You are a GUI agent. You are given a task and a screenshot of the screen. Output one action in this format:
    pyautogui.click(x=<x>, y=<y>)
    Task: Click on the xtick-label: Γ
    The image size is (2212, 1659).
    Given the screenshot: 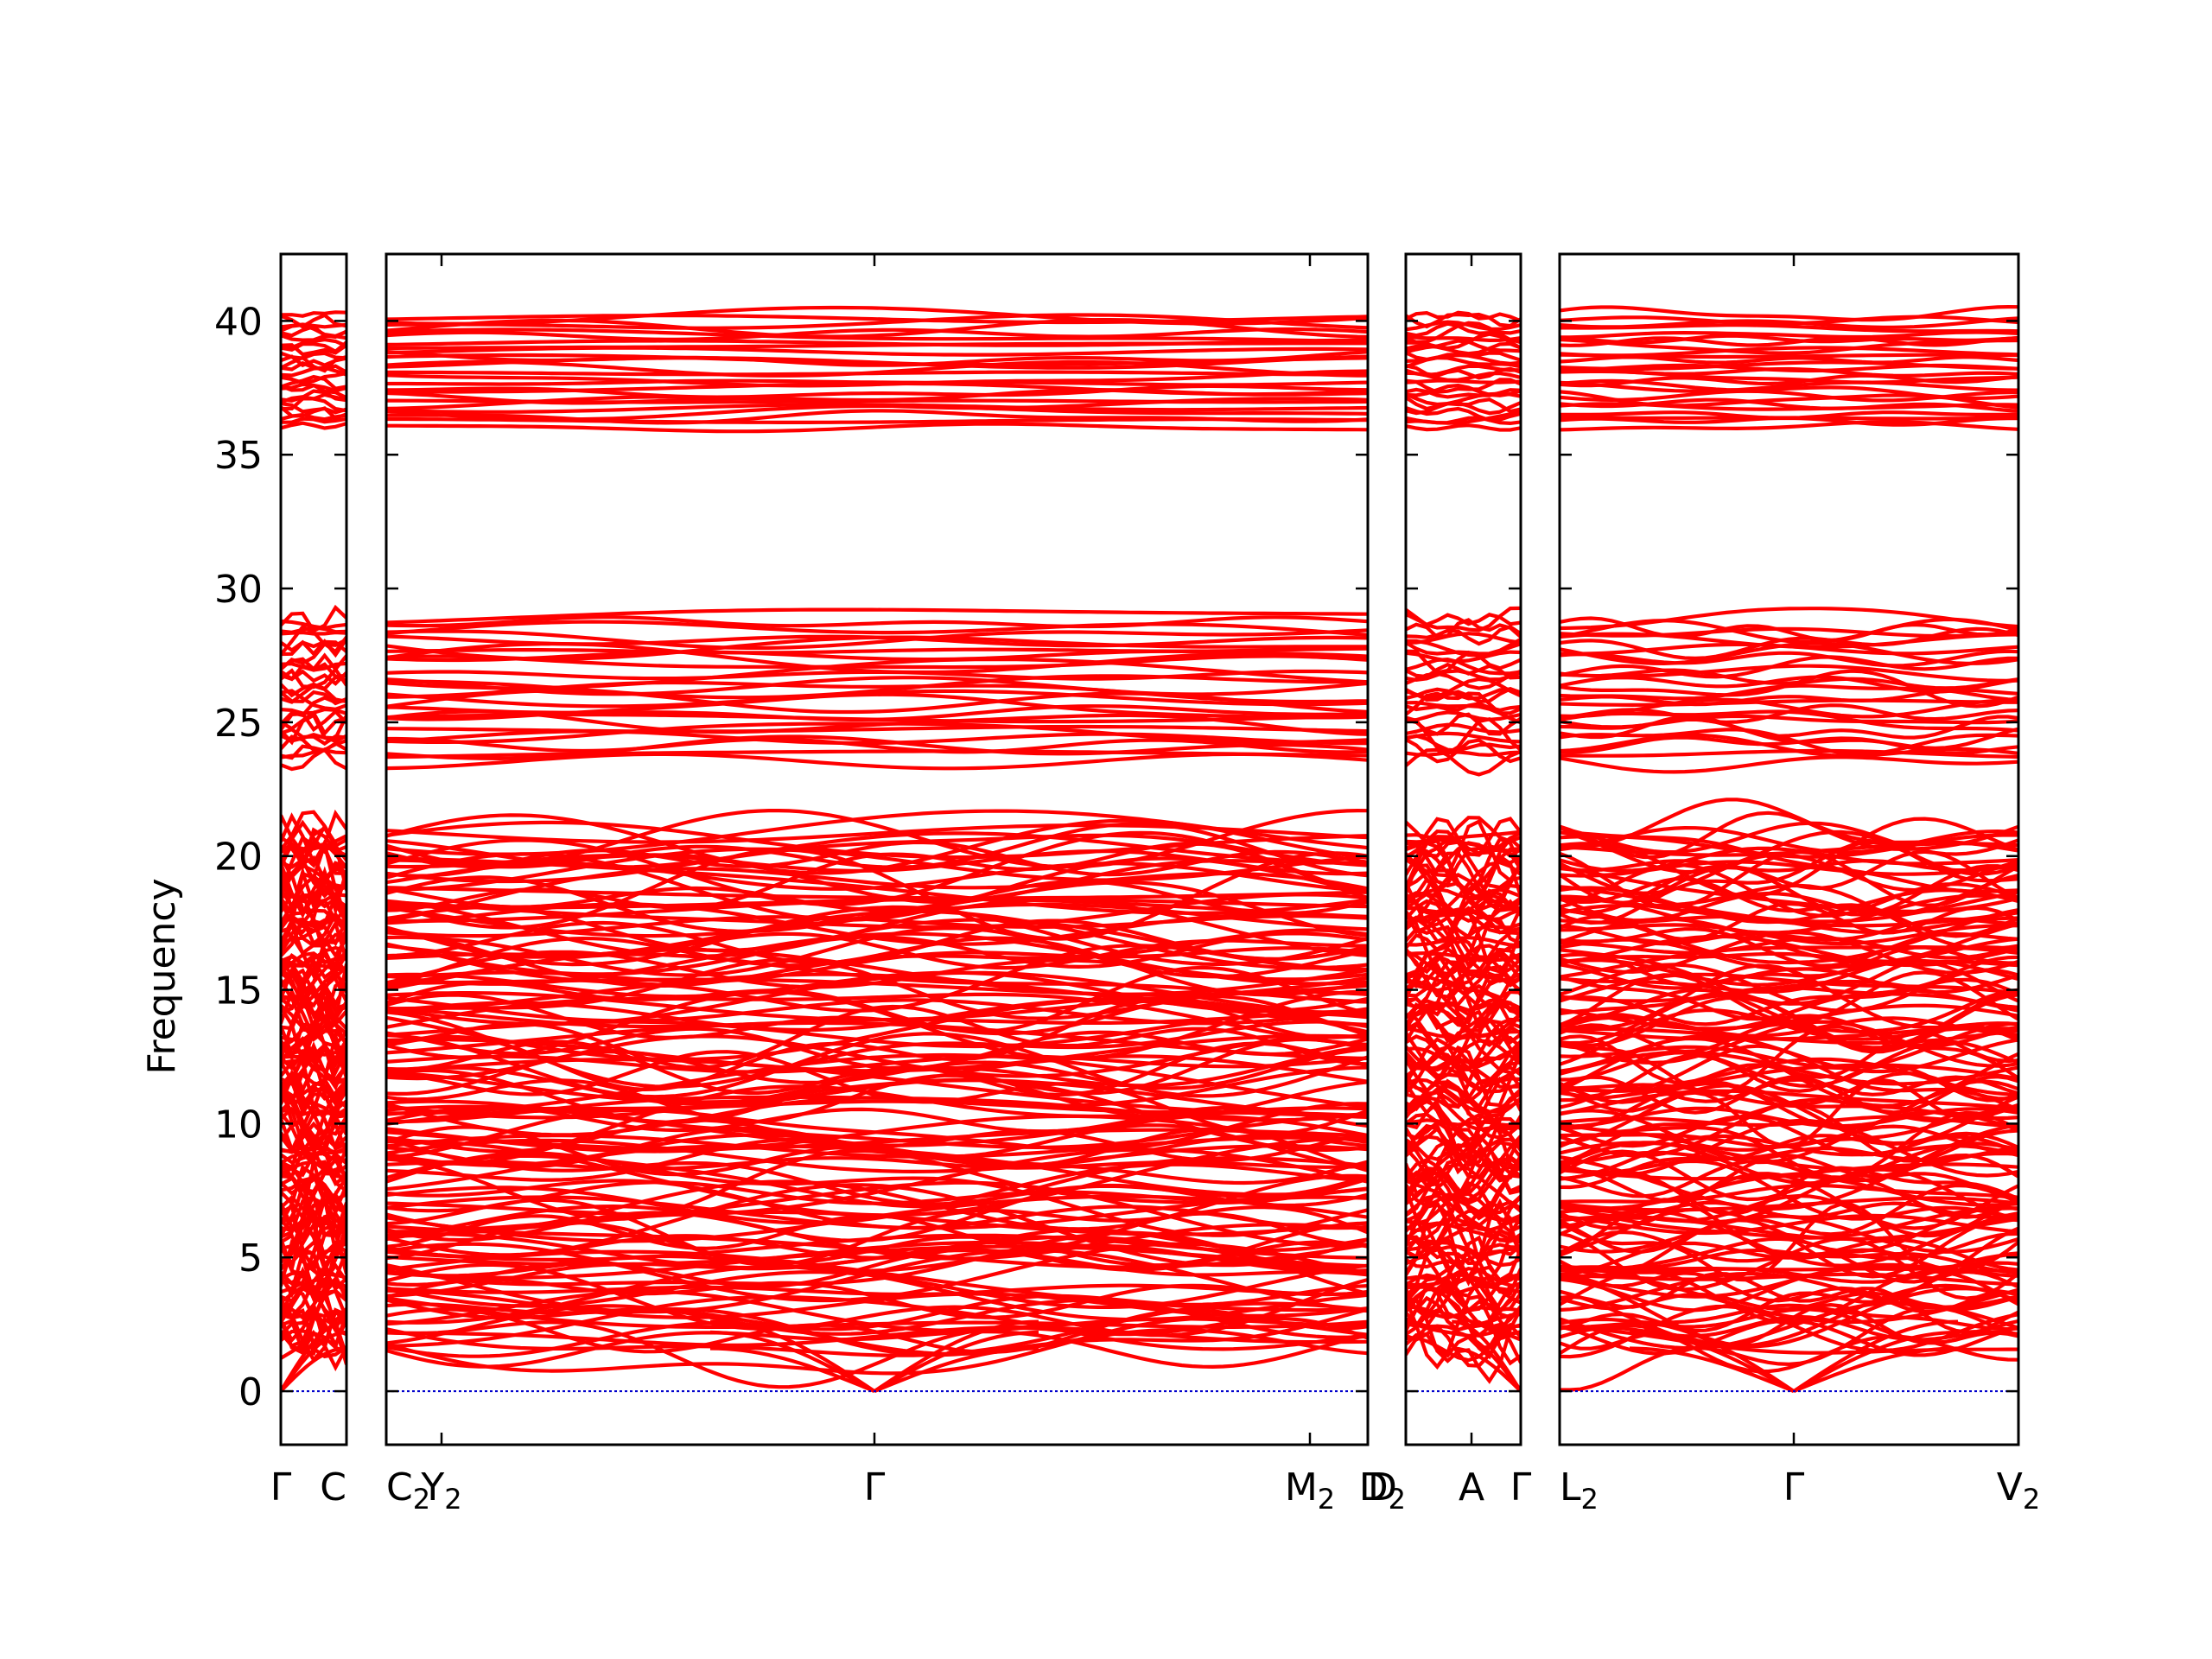 What is the action you would take?
    pyautogui.click(x=1794, y=1487)
    